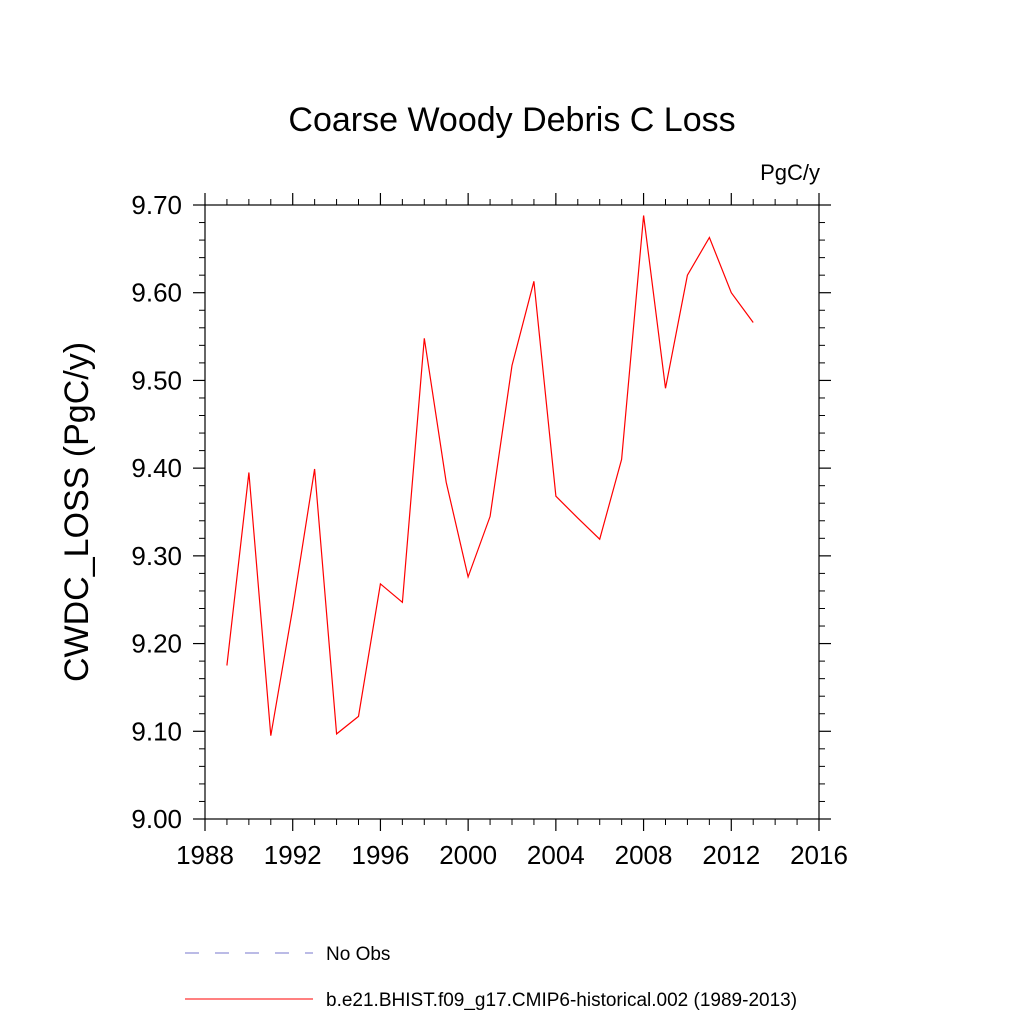 The image size is (1024, 1029). What do you see at coordinates (358, 954) in the screenshot?
I see `legend-label: No Obs` at bounding box center [358, 954].